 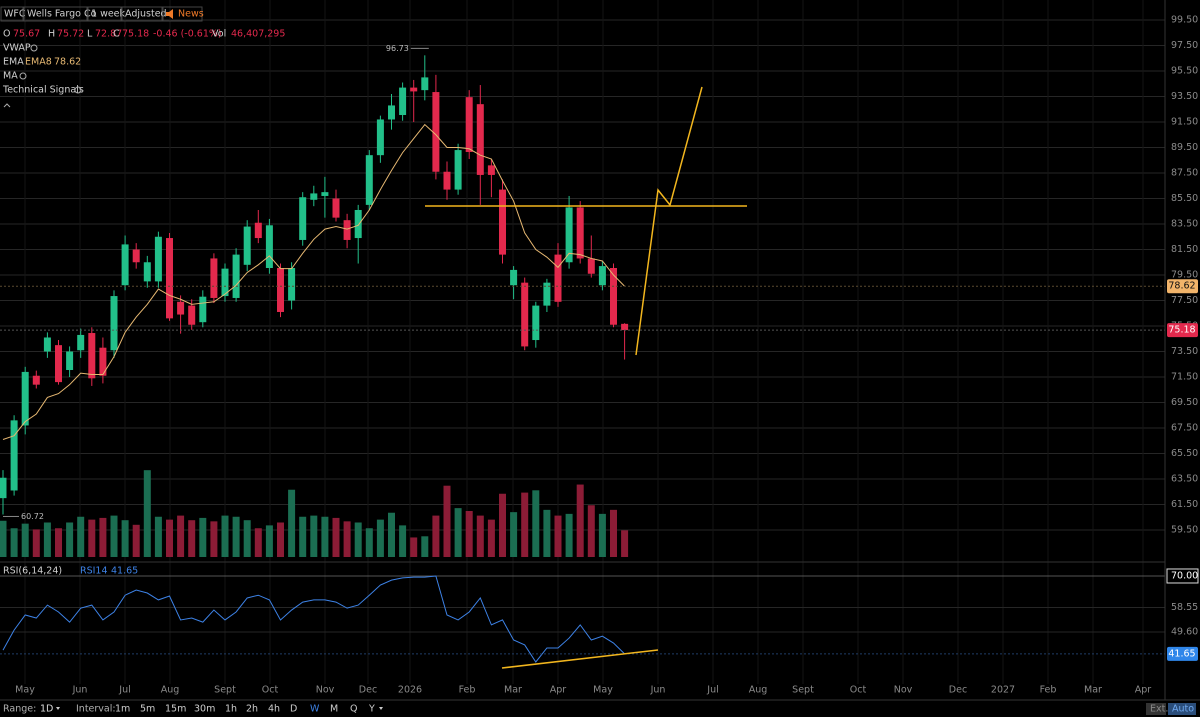 I want to click on range: 1D, so click(x=46, y=709).